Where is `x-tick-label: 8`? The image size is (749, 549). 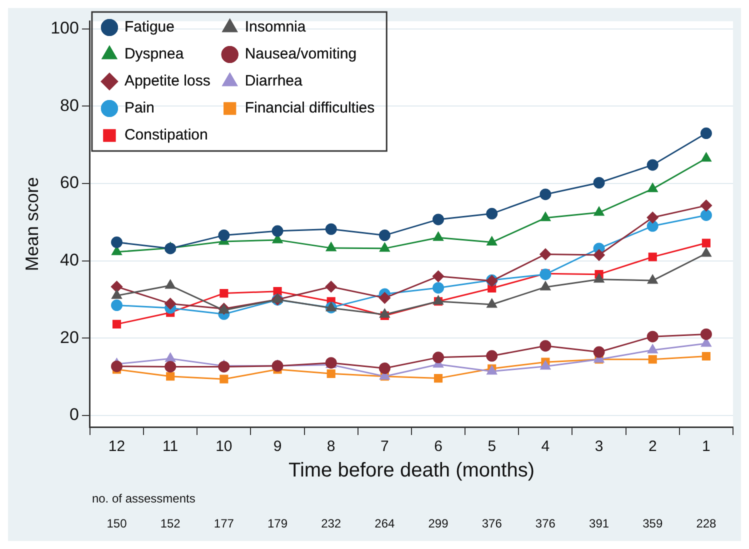
x-tick-label: 8 is located at coordinates (331, 447).